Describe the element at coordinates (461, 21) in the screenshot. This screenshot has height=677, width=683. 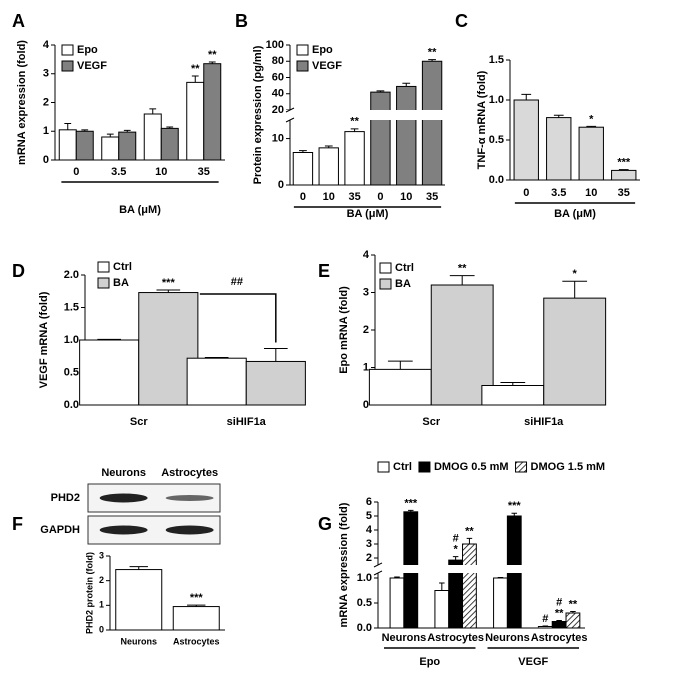
I see `panel-label: C` at that location.